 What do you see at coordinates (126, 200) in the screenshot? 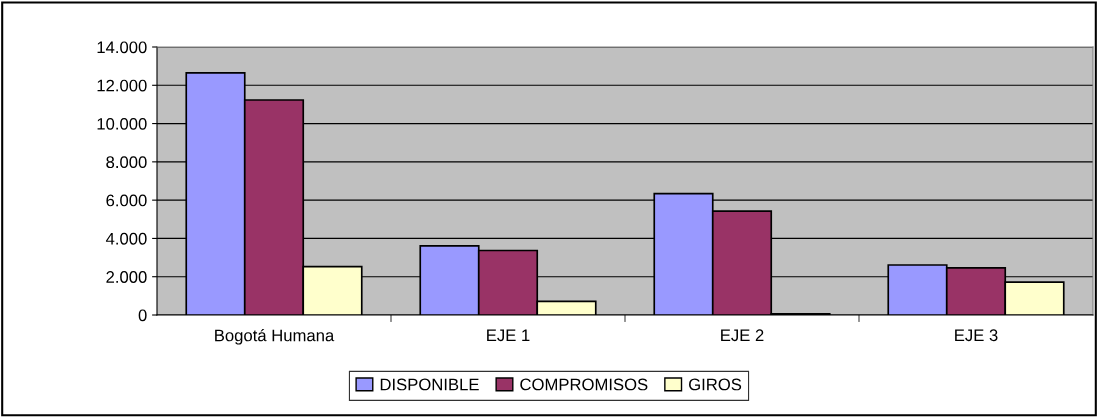
I see `y-tick-label: 6.000` at bounding box center [126, 200].